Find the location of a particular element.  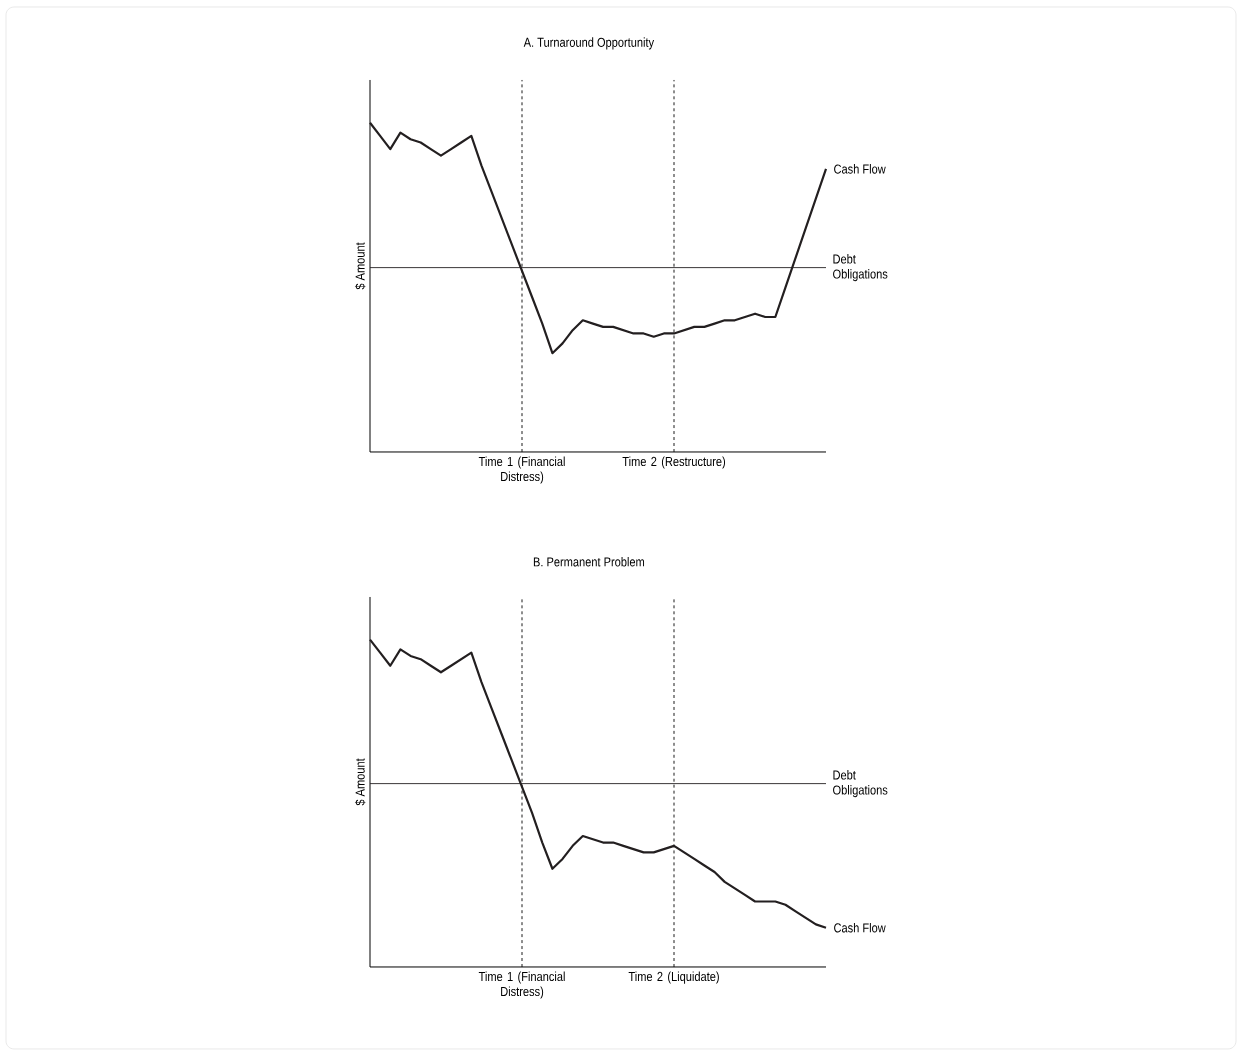

x-tick-label: Time 2 (Liquidate) is located at coordinates (673, 977).